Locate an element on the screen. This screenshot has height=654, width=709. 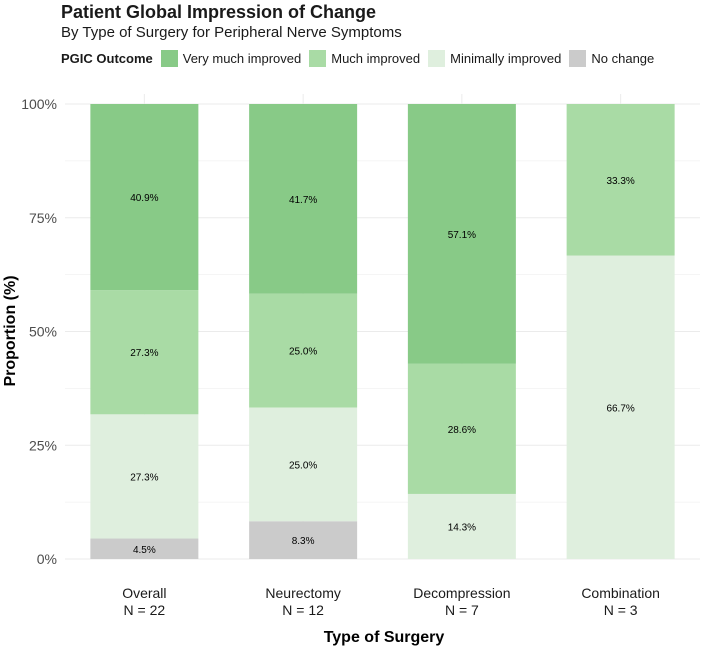
y-tick-label: 0% is located at coordinates (47, 559).